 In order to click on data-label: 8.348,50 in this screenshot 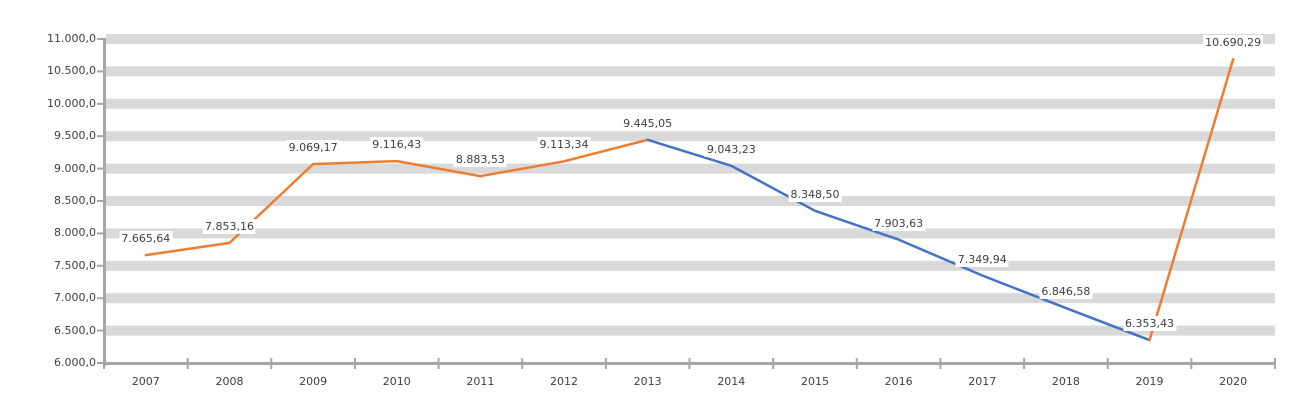, I will do `click(815, 194)`.